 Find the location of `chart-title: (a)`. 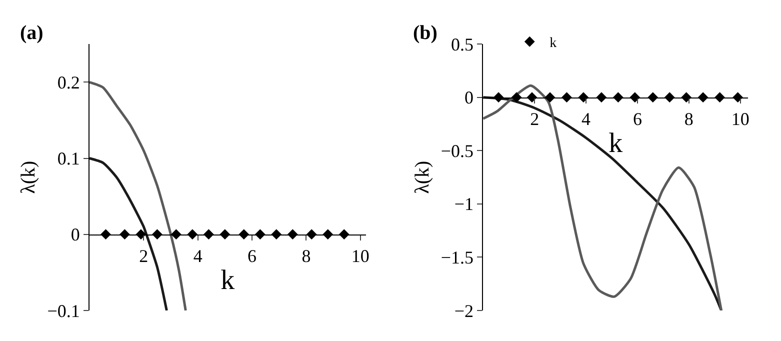

chart-title: (a) is located at coordinates (32, 33).